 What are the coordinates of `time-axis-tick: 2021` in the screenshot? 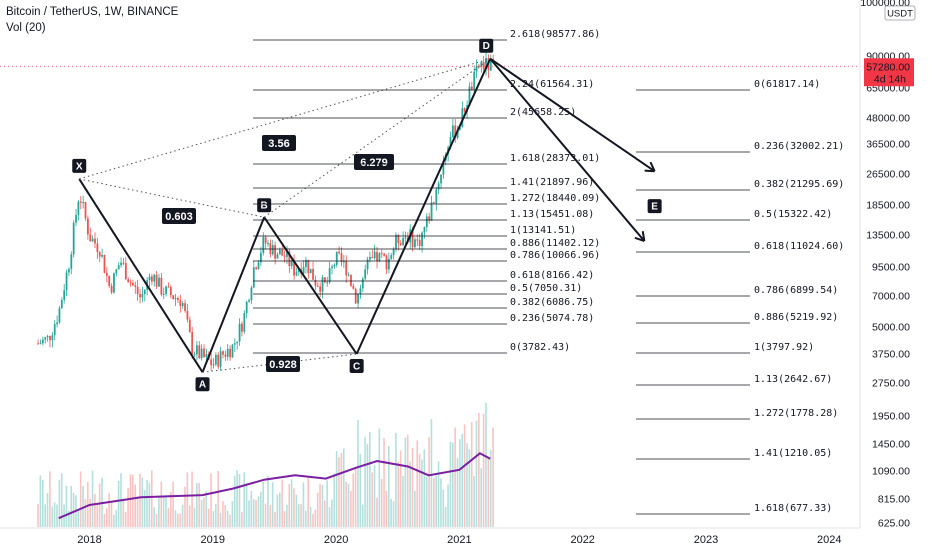 It's located at (459, 540).